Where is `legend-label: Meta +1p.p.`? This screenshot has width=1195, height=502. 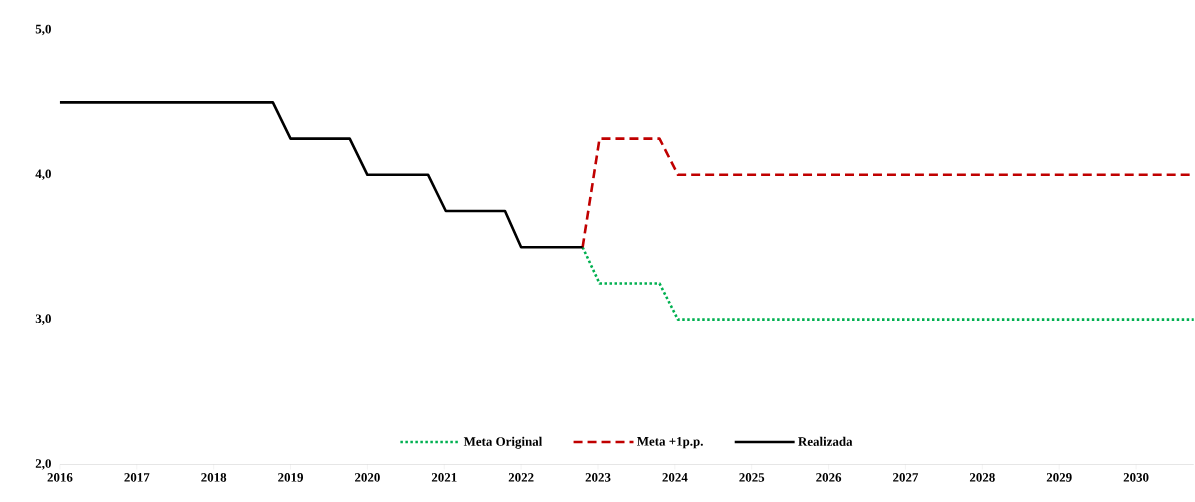
legend-label: Meta +1p.p. is located at coordinates (670, 442).